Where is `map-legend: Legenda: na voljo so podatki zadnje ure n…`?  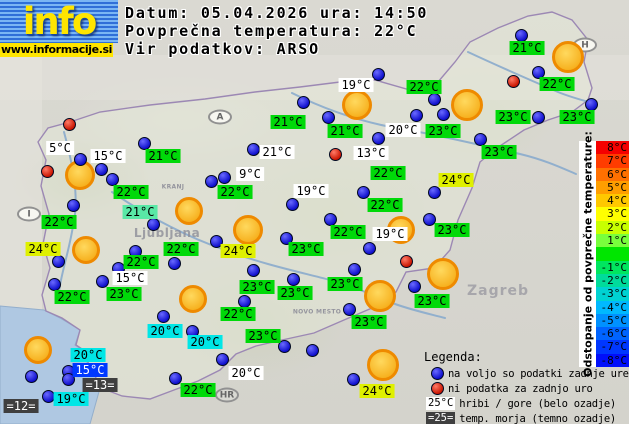
map-legend: Legenda: na voljo so podatki zadnje ure n… is located at coordinates (526, 387).